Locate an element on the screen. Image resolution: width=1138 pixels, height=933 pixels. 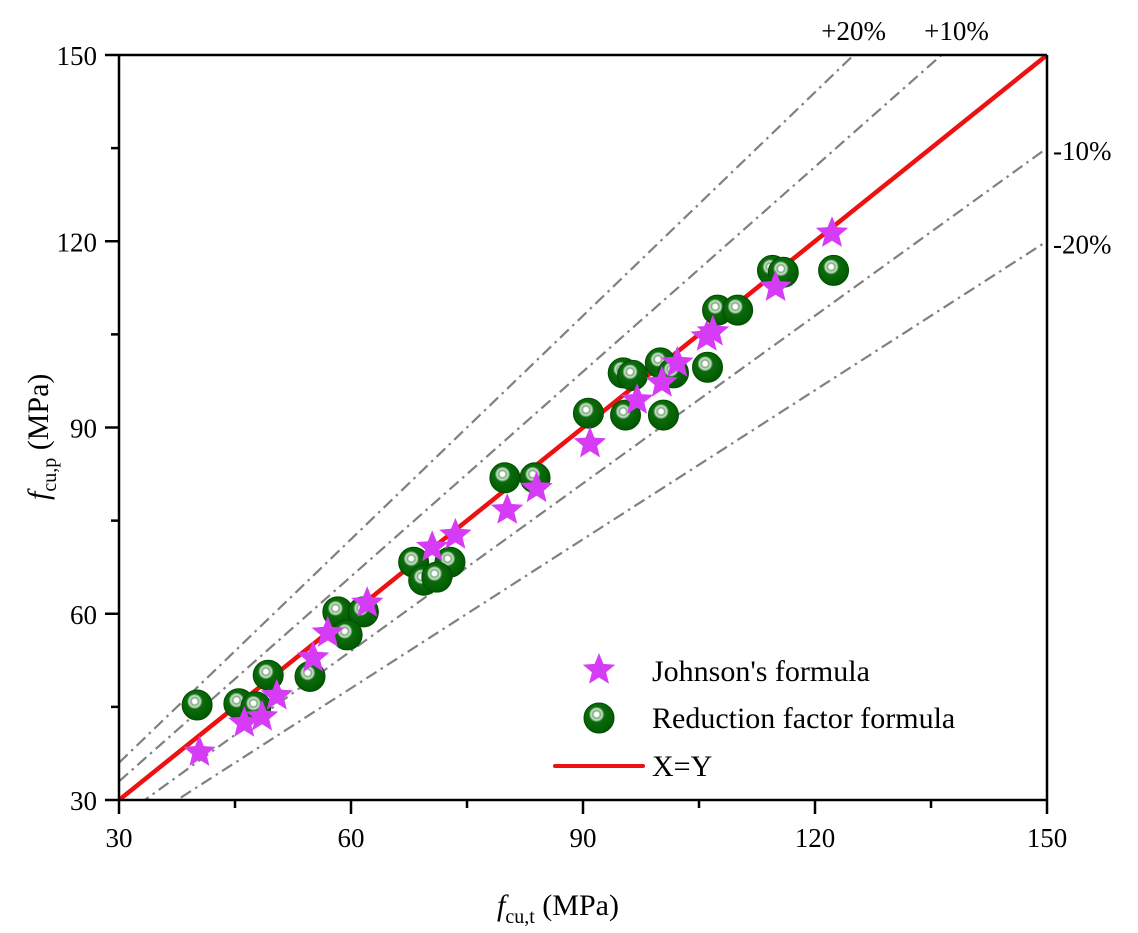
band-label-minus20pct: -20% is located at coordinates (1082, 244).